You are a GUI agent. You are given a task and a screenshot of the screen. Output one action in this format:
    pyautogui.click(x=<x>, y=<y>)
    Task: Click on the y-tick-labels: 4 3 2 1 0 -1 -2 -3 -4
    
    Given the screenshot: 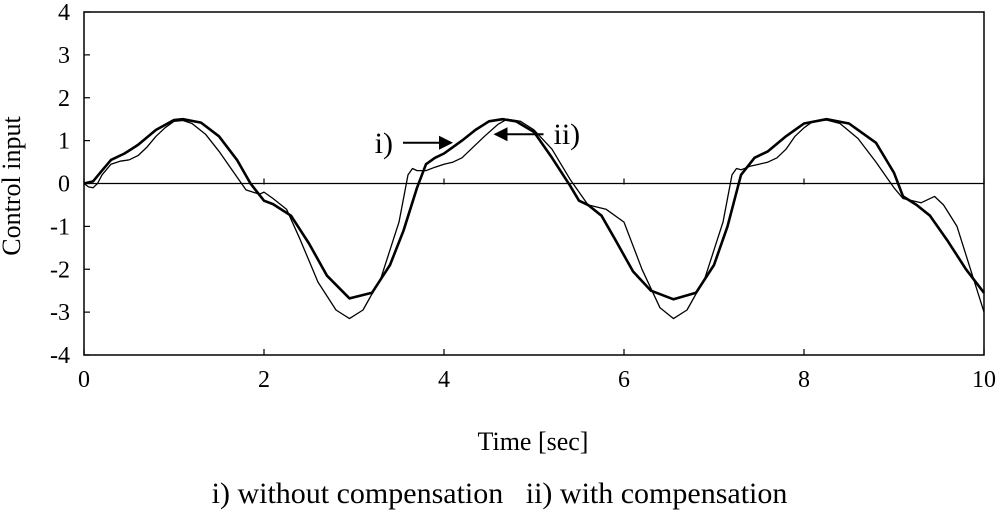 What is the action you would take?
    pyautogui.click(x=60, y=184)
    